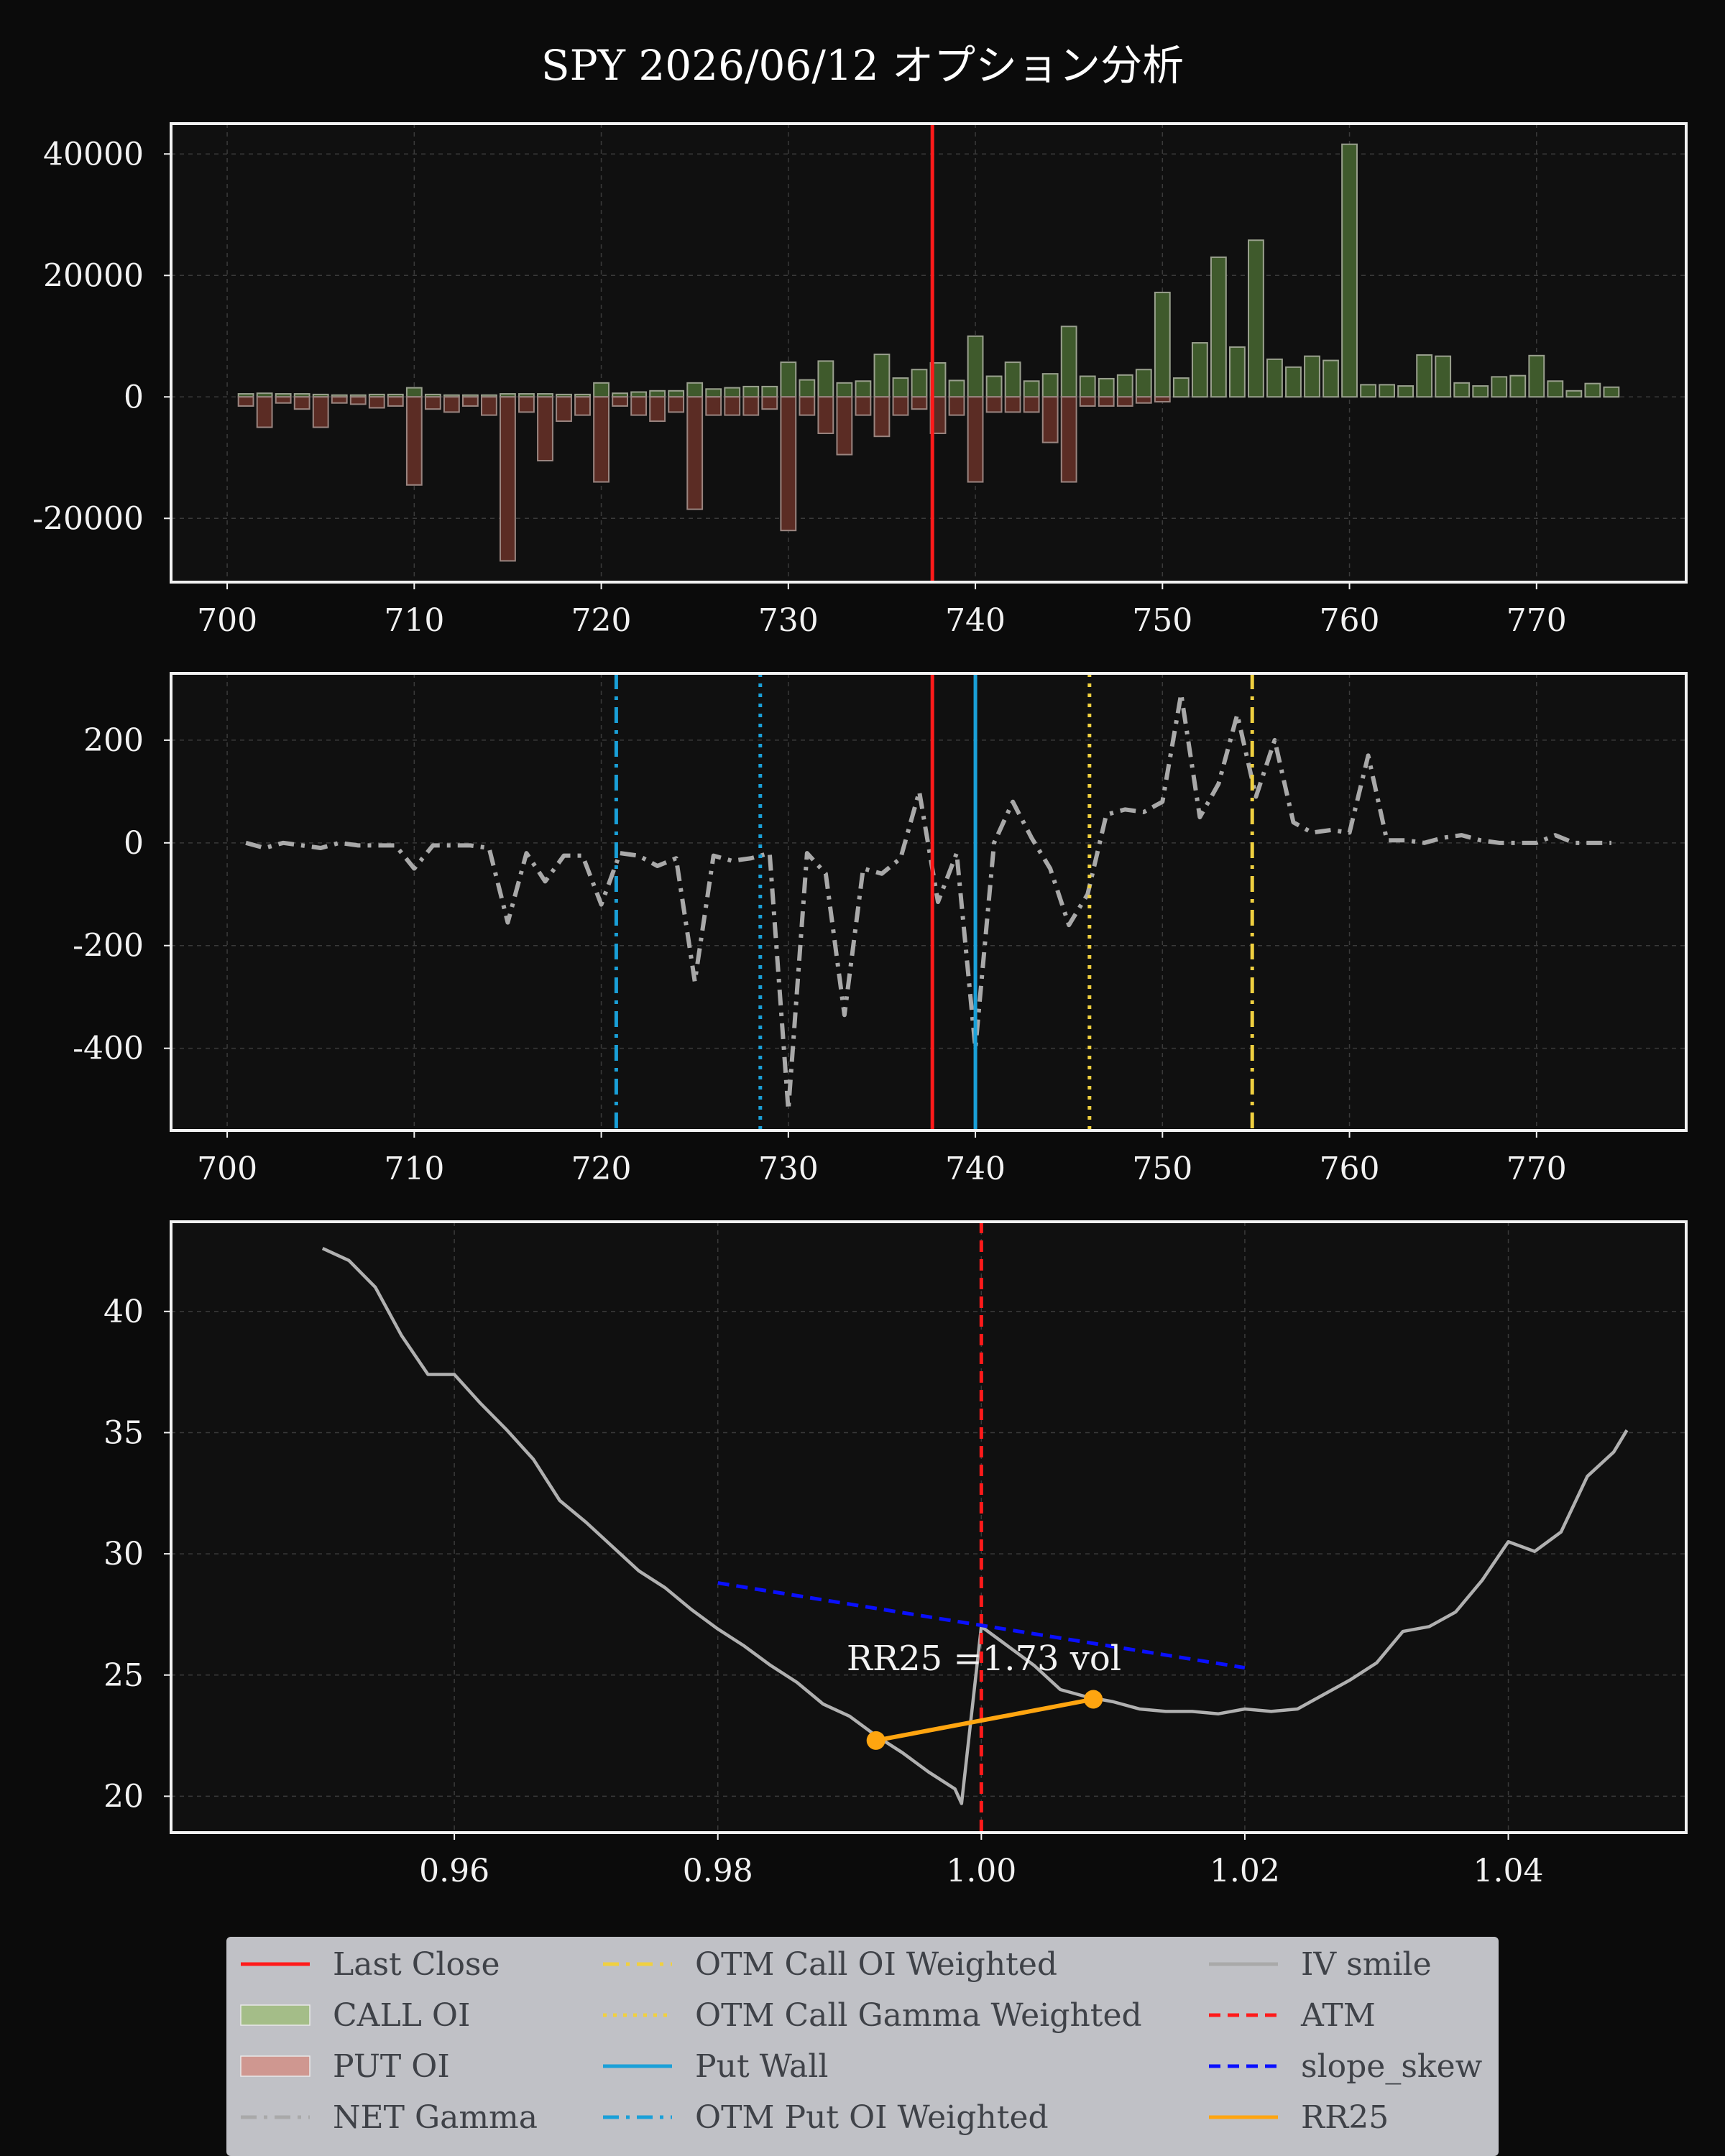 The width and height of the screenshot is (1725, 2156). I want to click on legend-label: RR25, so click(1345, 2117).